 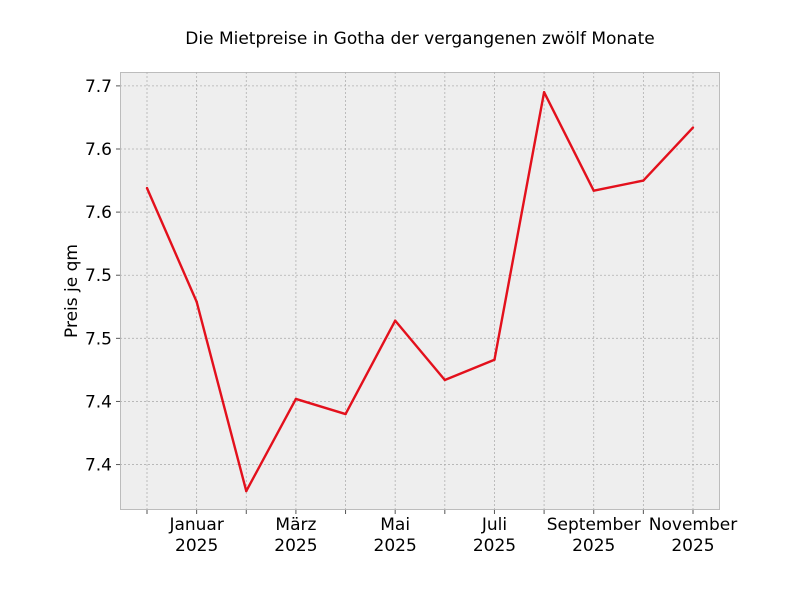 I want to click on x-tick-label: November, so click(x=693, y=525).